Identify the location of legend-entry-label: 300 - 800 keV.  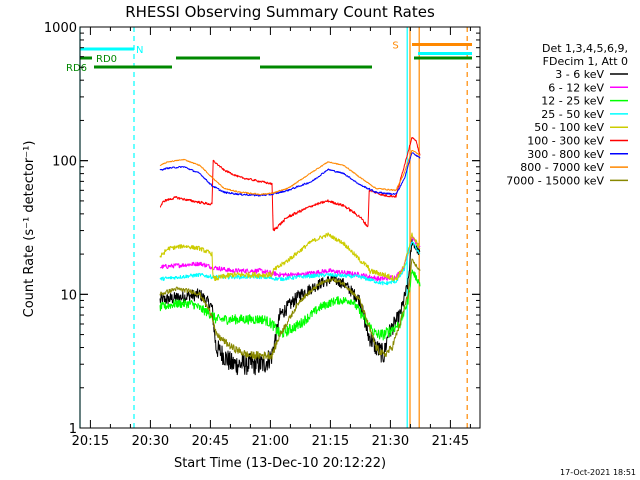
(565, 154).